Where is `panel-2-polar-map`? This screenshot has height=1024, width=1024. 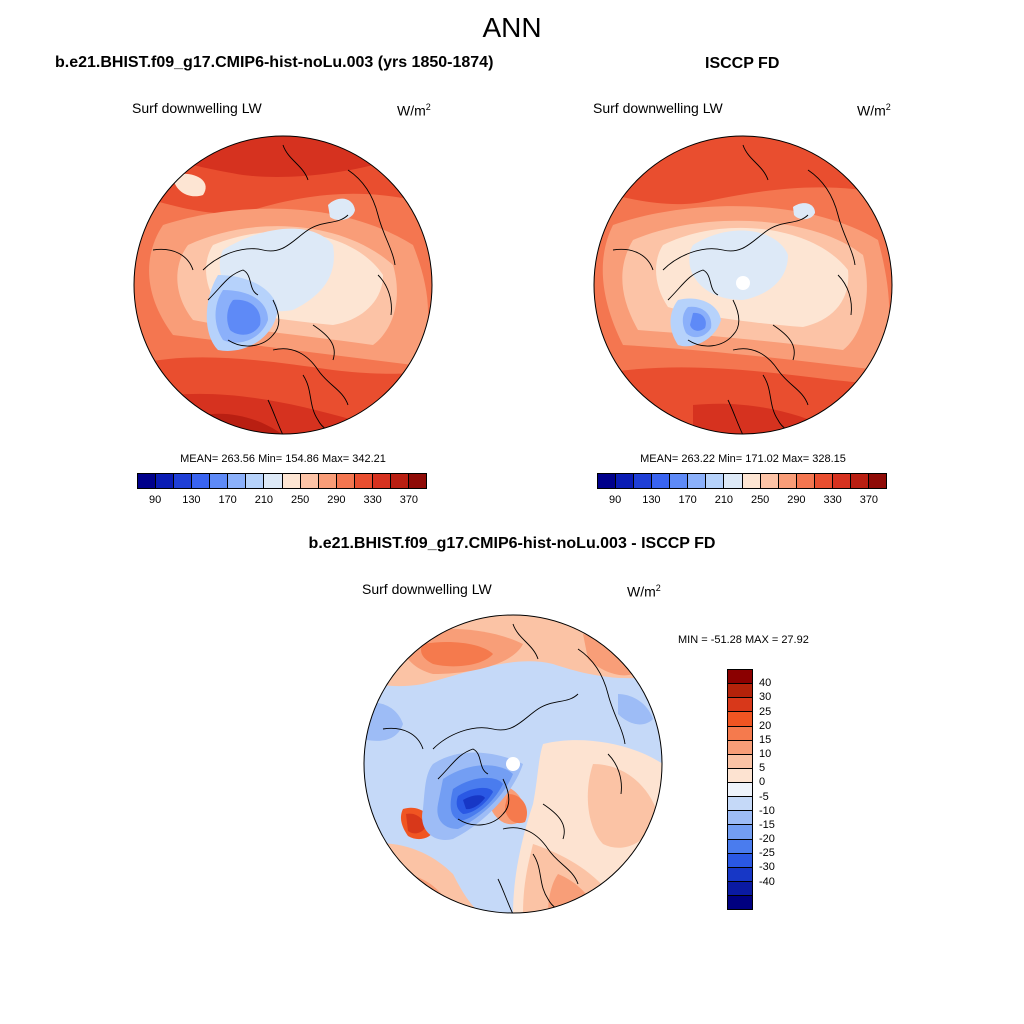
panel-2-polar-map is located at coordinates (743, 285).